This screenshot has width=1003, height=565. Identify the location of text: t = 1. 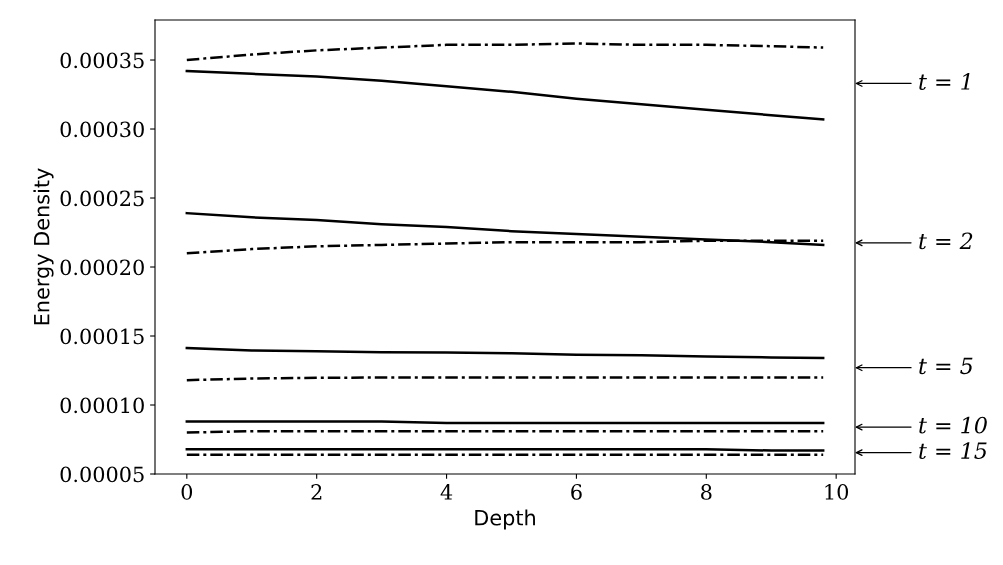
(944, 81).